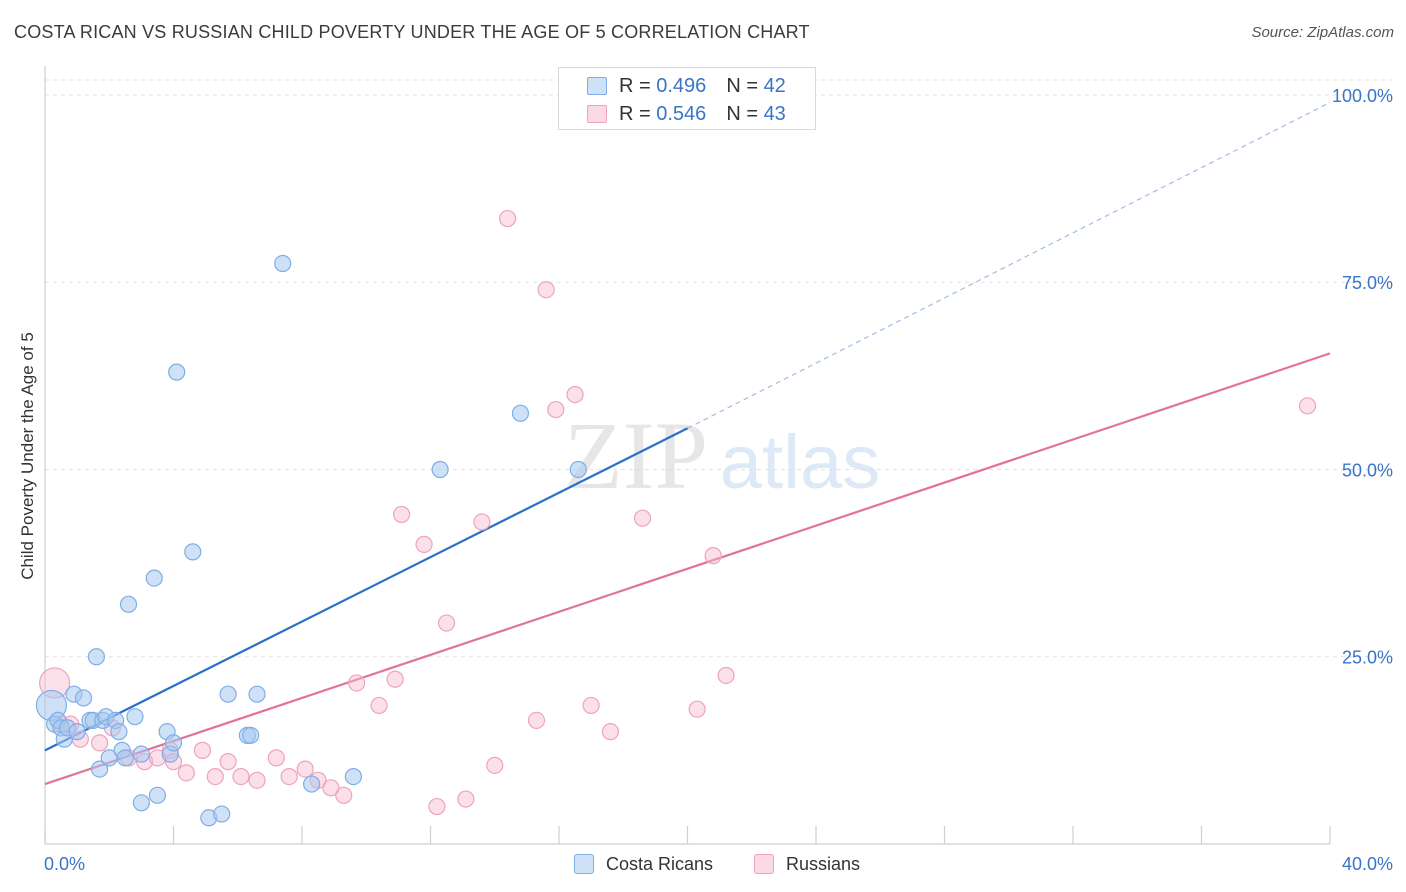  Describe the element at coordinates (64, 864) in the screenshot. I see `x-tick-label: 0.0%` at that location.